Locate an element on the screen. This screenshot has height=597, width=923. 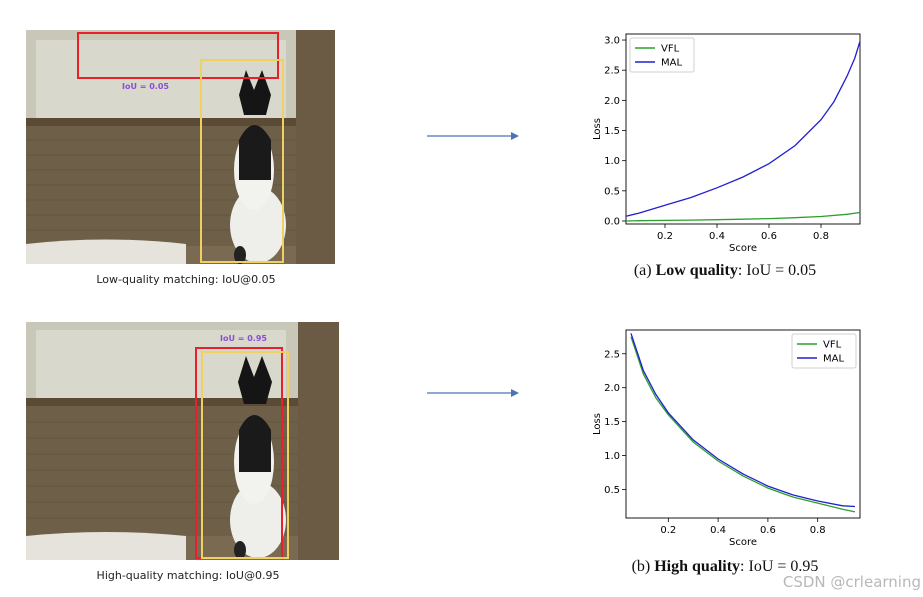
chart-caption-low: (a) Low quality: IoU = 0.05 is located at coordinates (725, 271).